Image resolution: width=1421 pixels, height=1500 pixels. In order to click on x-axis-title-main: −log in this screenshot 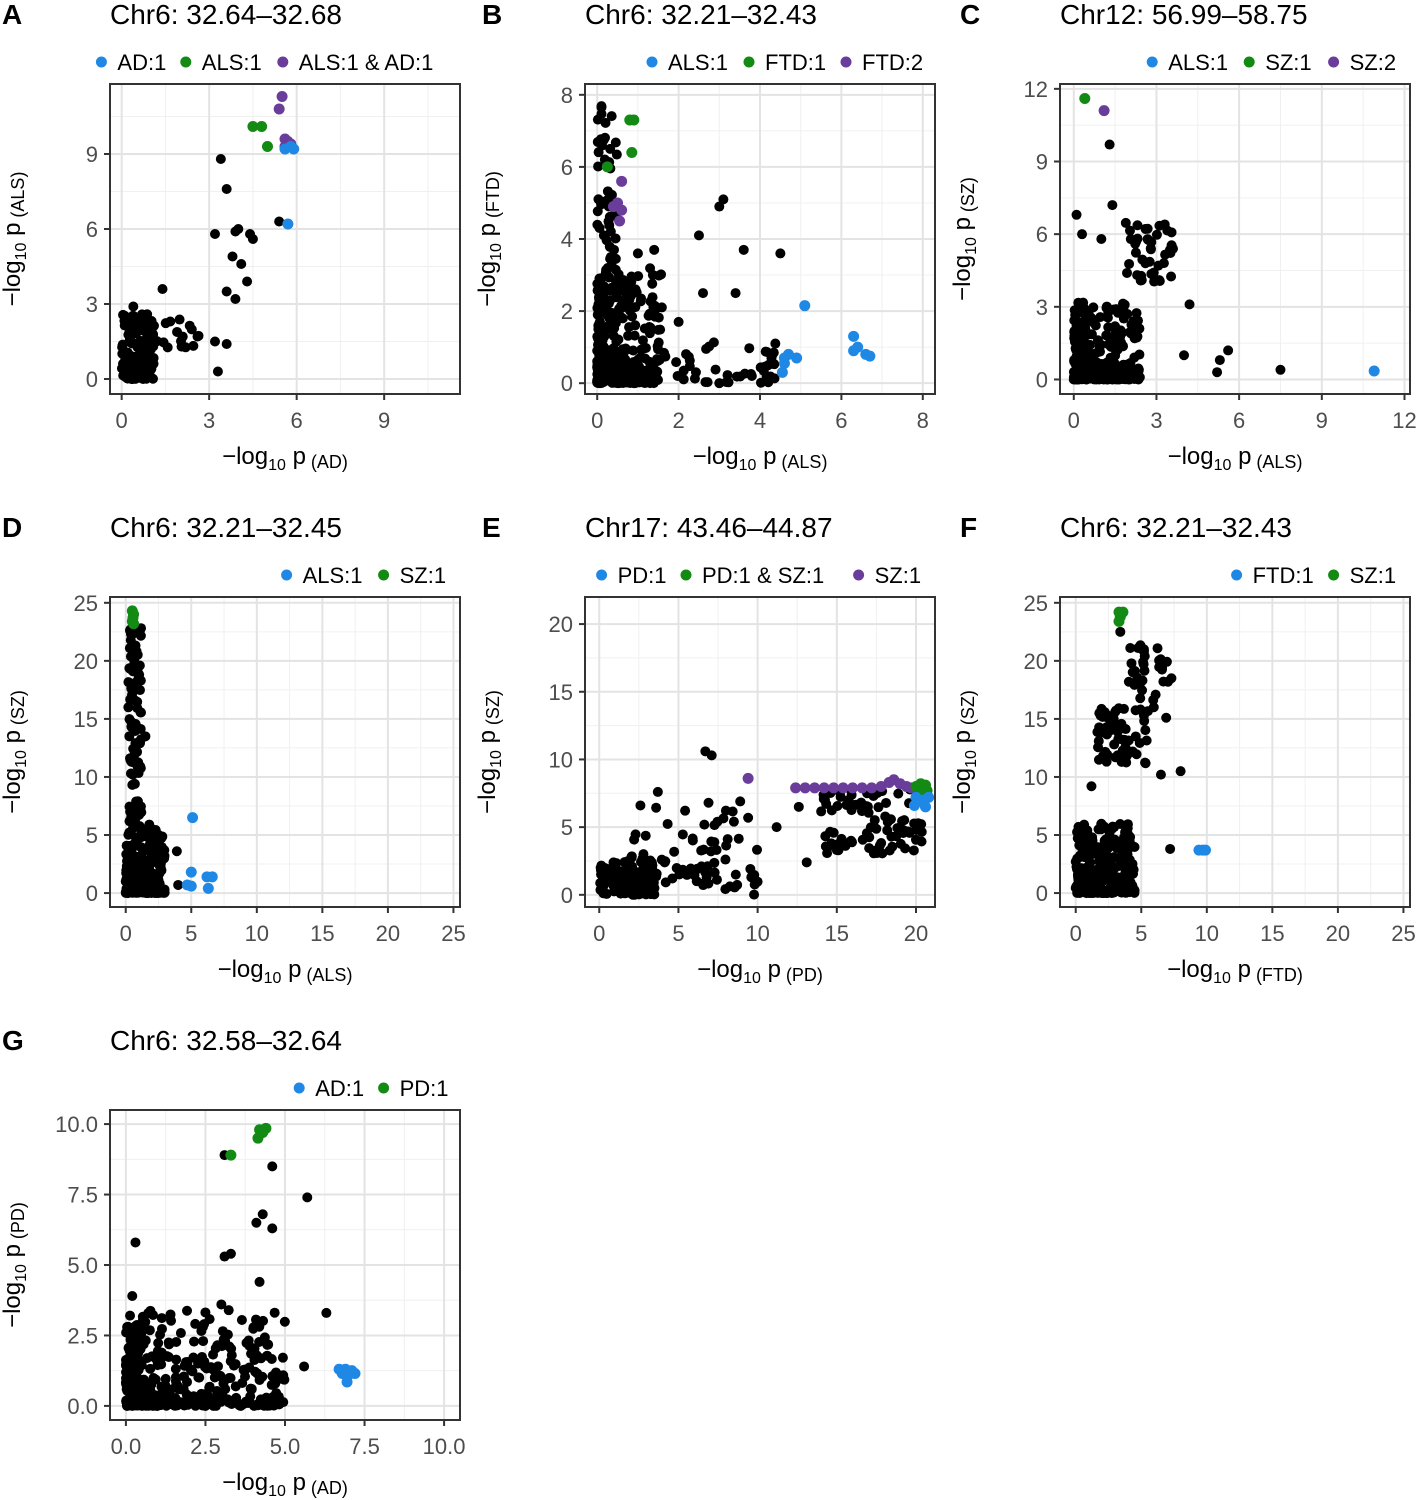, I will do `click(716, 456)`.